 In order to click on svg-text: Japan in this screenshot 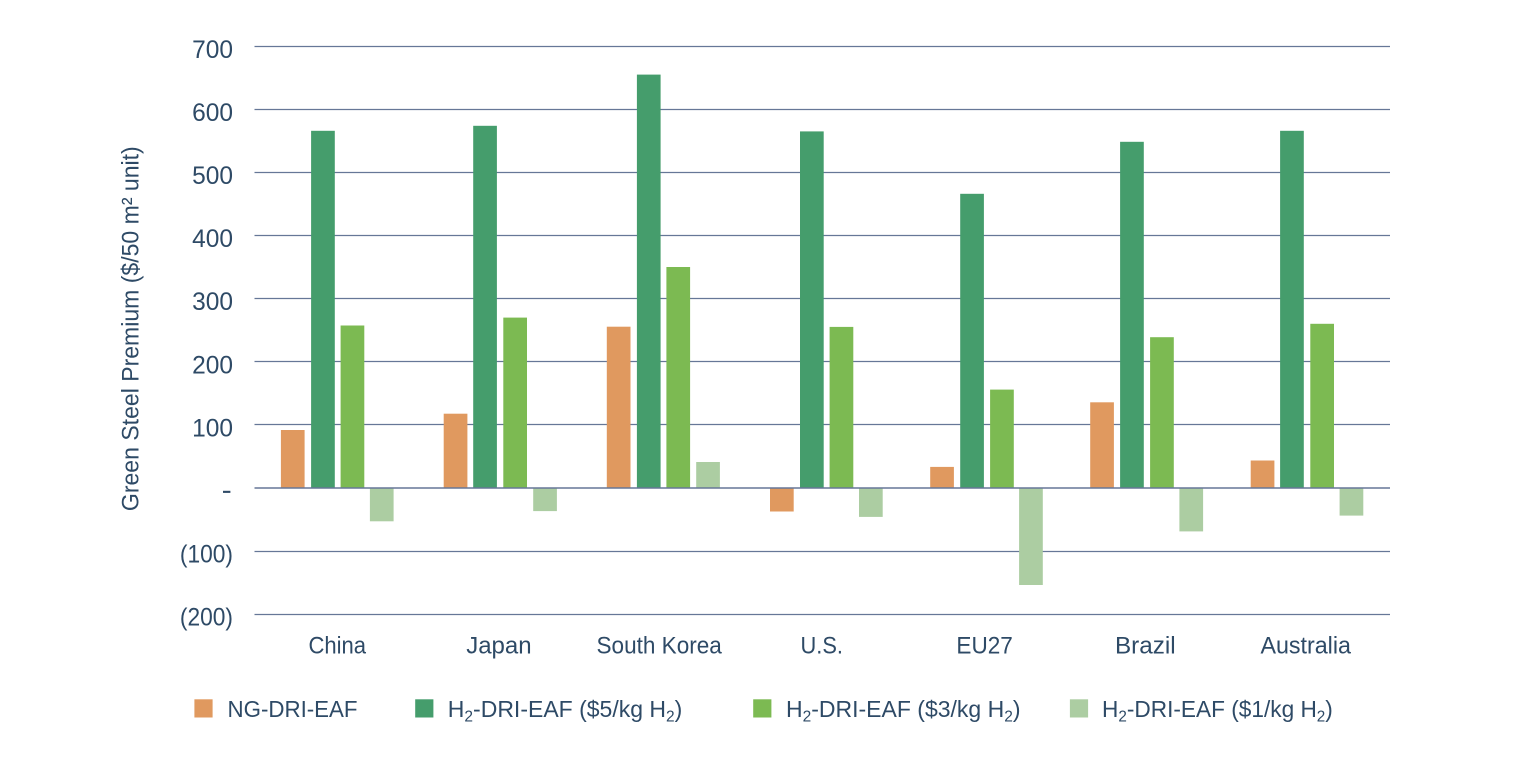, I will do `click(498, 645)`.